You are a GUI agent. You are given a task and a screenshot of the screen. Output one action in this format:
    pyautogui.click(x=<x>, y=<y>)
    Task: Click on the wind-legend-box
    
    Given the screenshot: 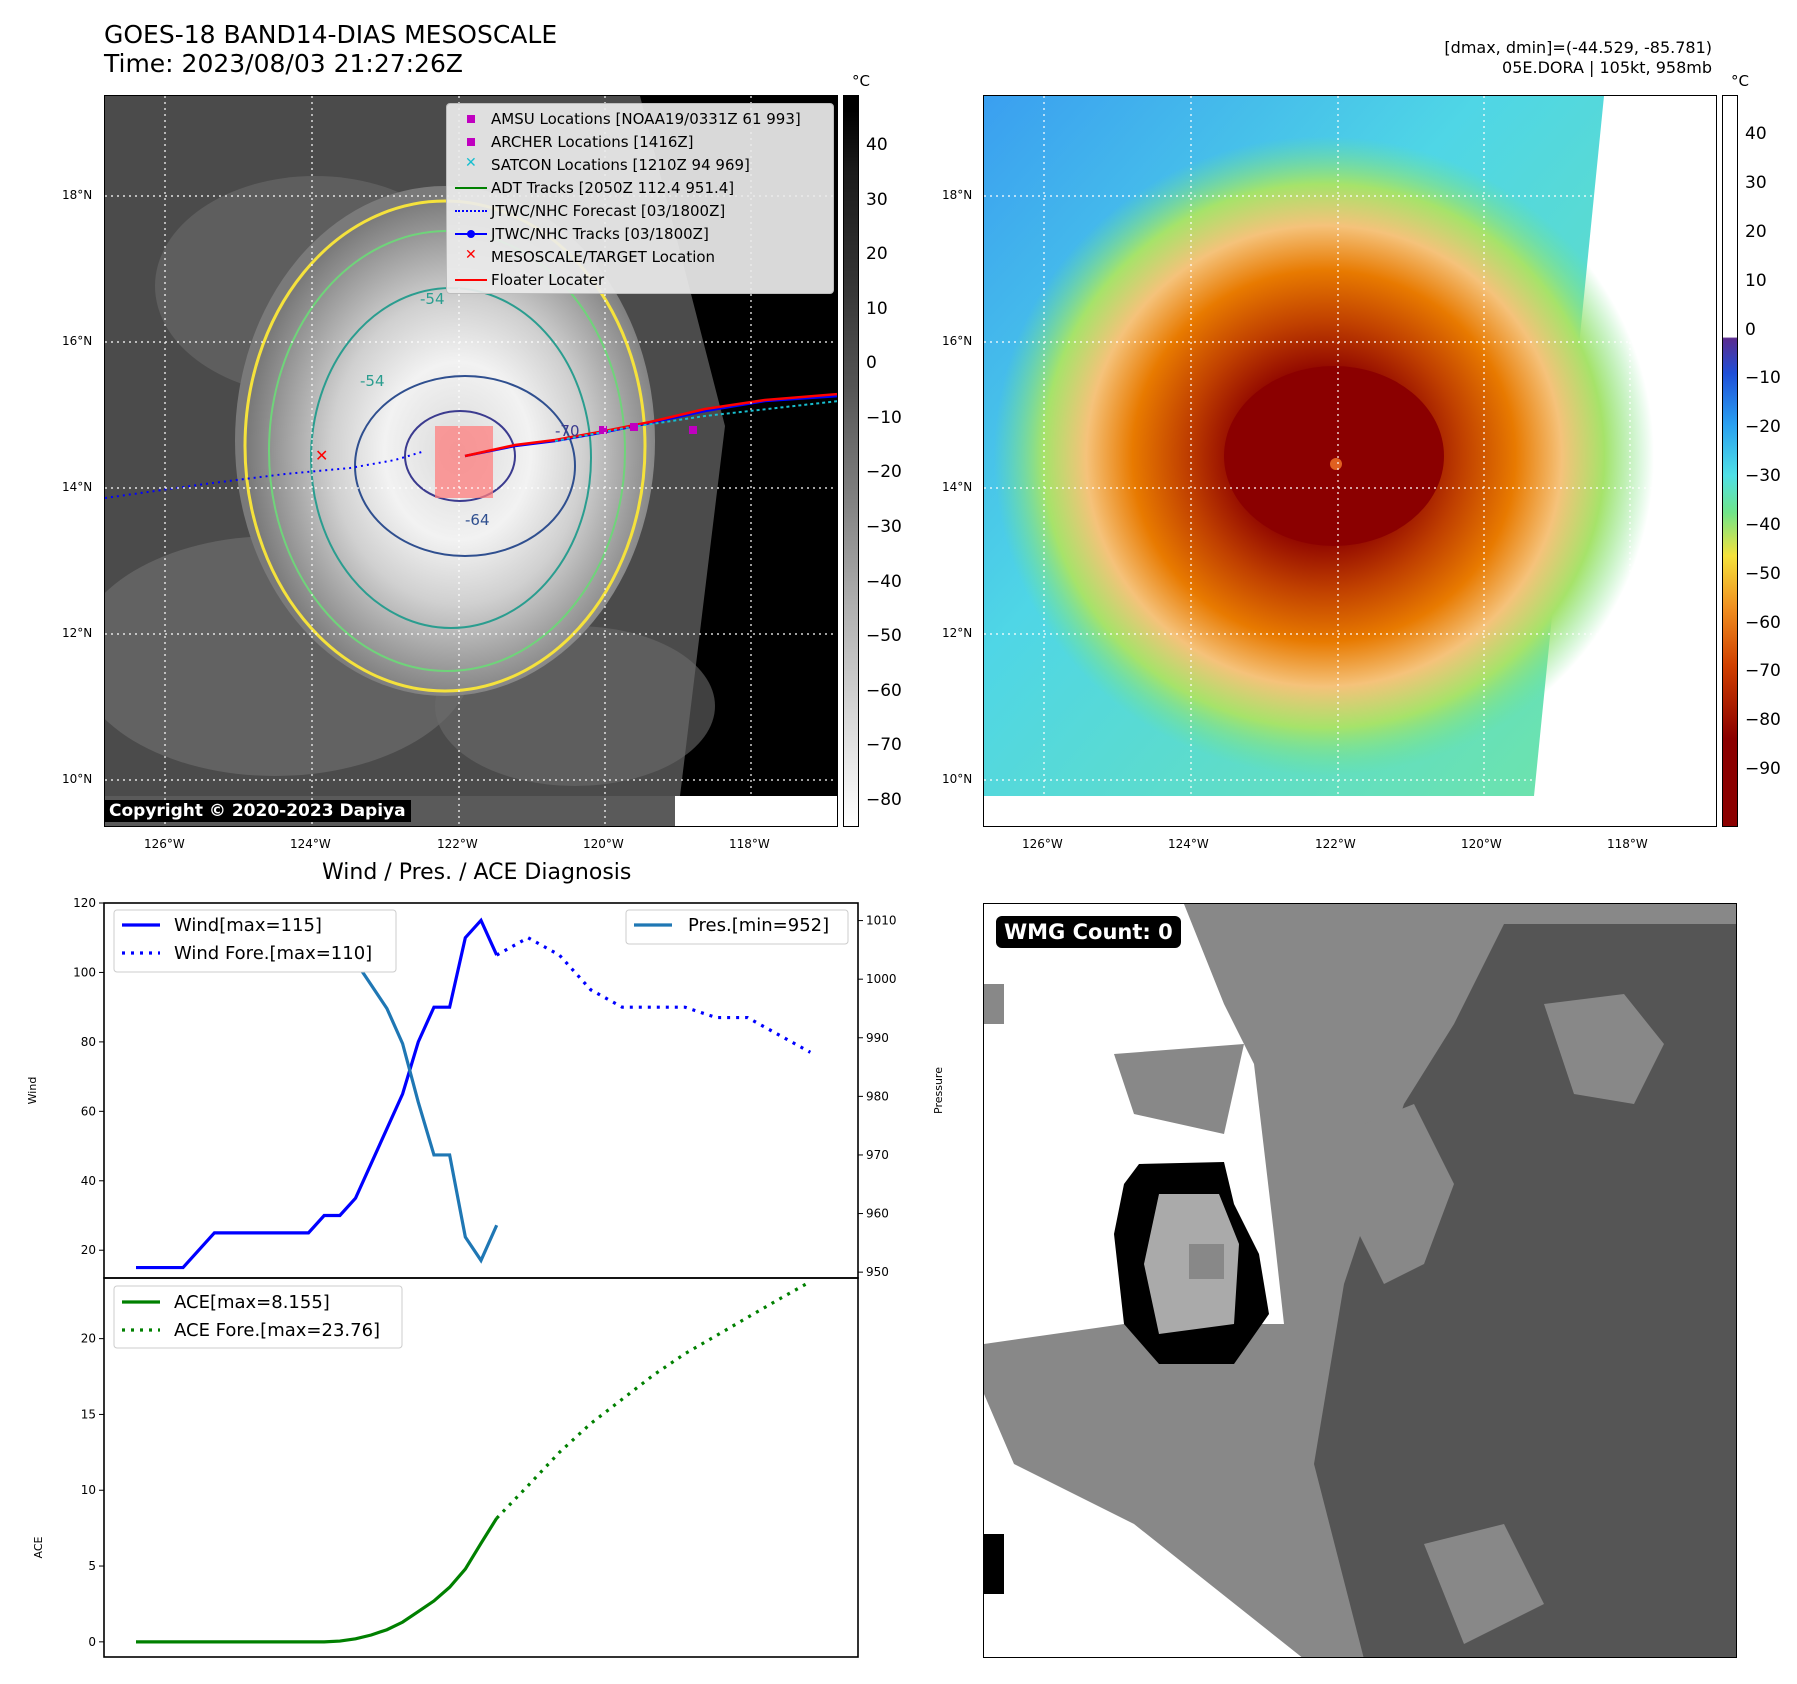 What is the action you would take?
    pyautogui.click(x=255, y=941)
    